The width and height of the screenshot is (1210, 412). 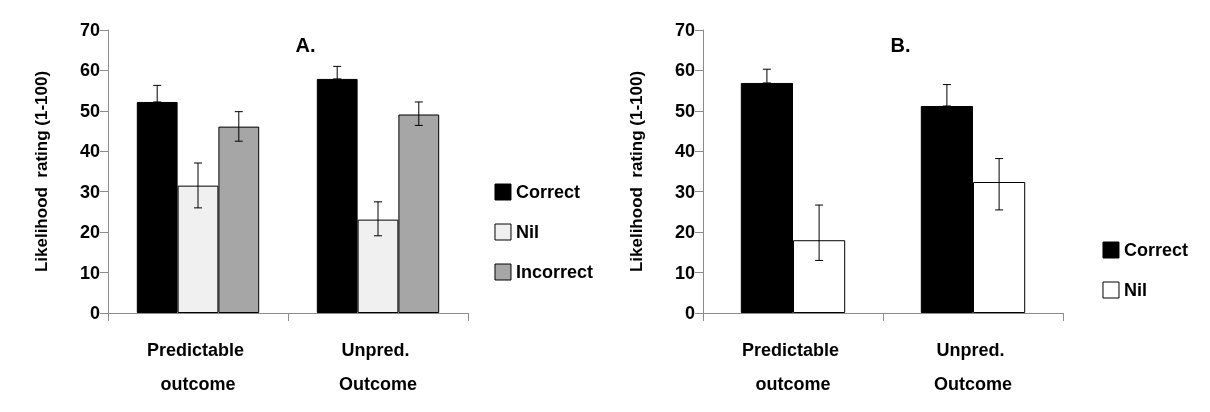 What do you see at coordinates (554, 272) in the screenshot?
I see `legend-label: Incorrect` at bounding box center [554, 272].